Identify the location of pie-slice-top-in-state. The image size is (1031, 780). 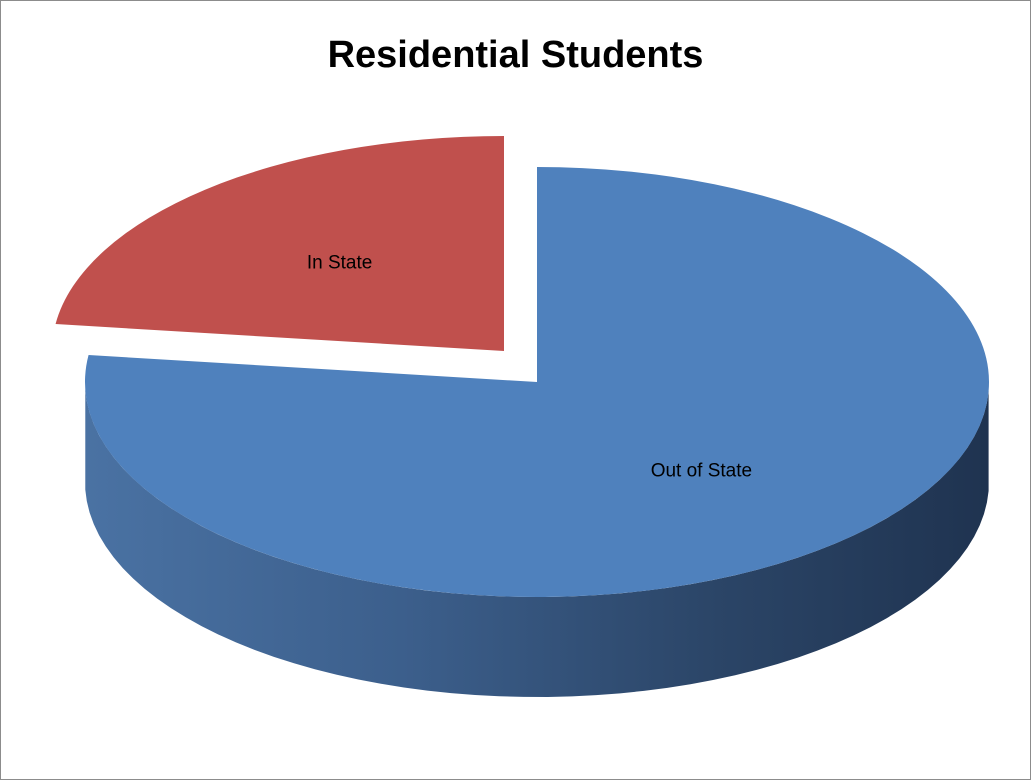
(280, 243).